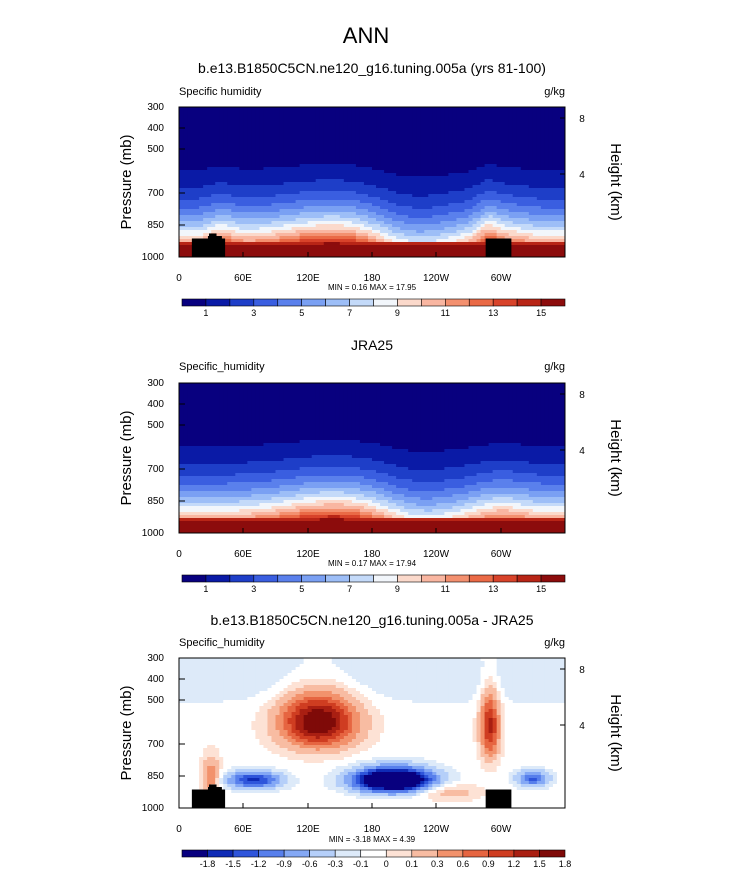  Describe the element at coordinates (218, 302) in the screenshot. I see `colorbar-swatch` at that location.